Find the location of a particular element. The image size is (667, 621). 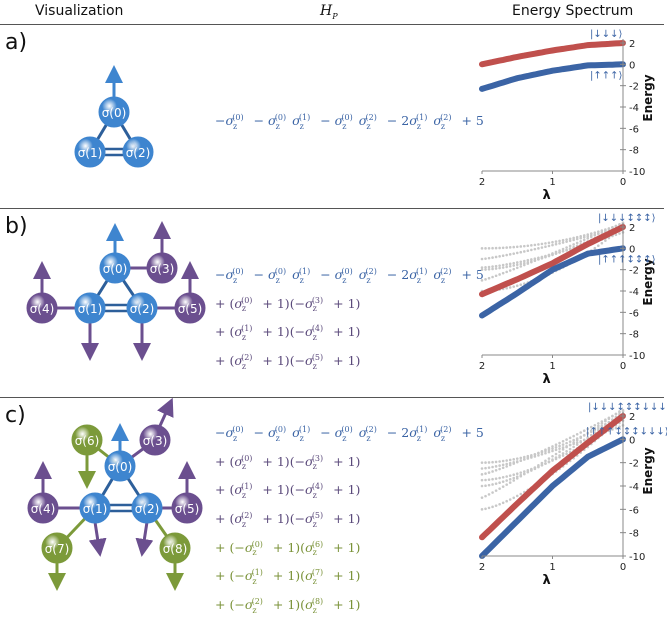

x-tick-label: 1 is located at coordinates (552, 182).